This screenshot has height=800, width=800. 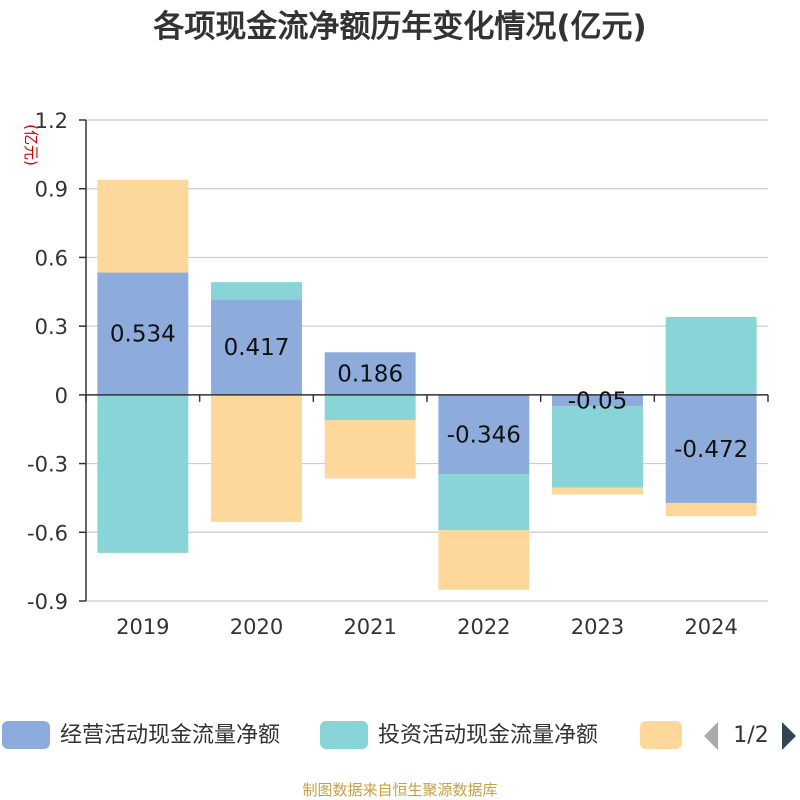 I want to click on y-tick-label: -0.9, so click(x=47, y=602).